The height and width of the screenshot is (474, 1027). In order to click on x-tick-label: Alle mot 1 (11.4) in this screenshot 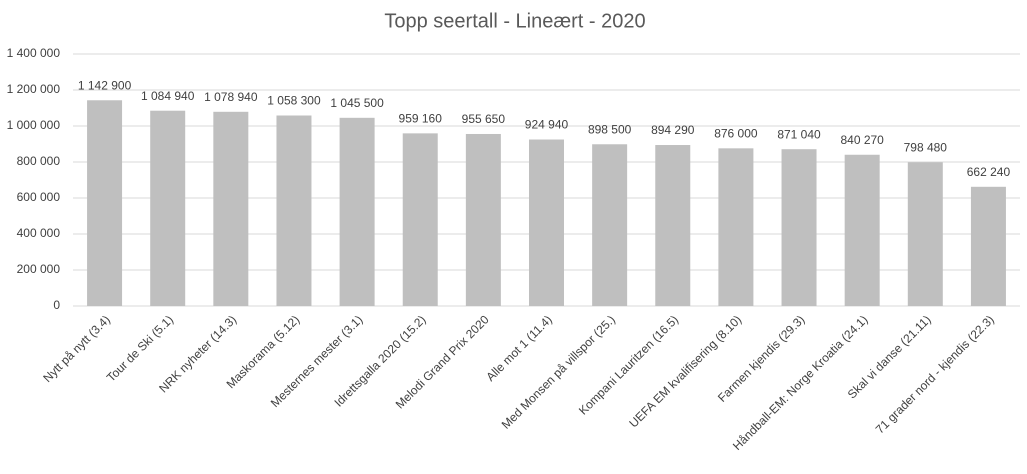, I will do `click(519, 348)`.